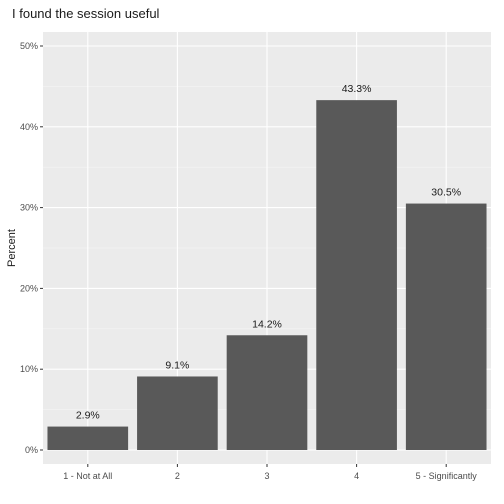  What do you see at coordinates (177, 365) in the screenshot?
I see `data-label: 9.1%` at bounding box center [177, 365].